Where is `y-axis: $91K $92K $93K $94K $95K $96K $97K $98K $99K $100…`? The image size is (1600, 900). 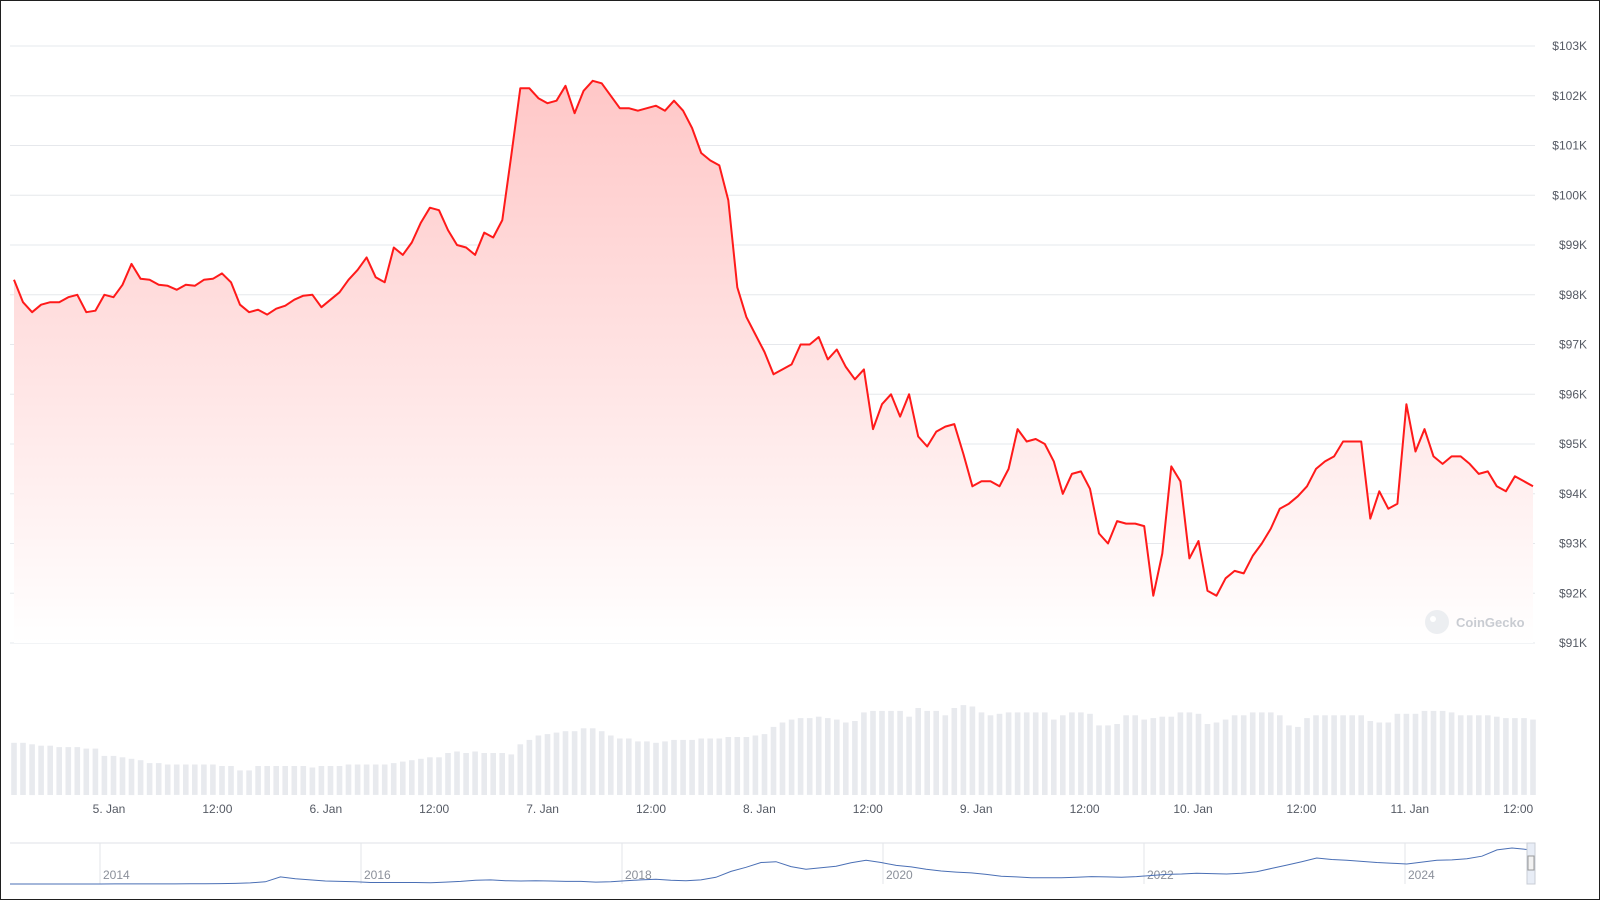 y-axis: $91K $92K $93K $94K $95K $96K $97K $98K $99K $100… is located at coordinates (1569, 344).